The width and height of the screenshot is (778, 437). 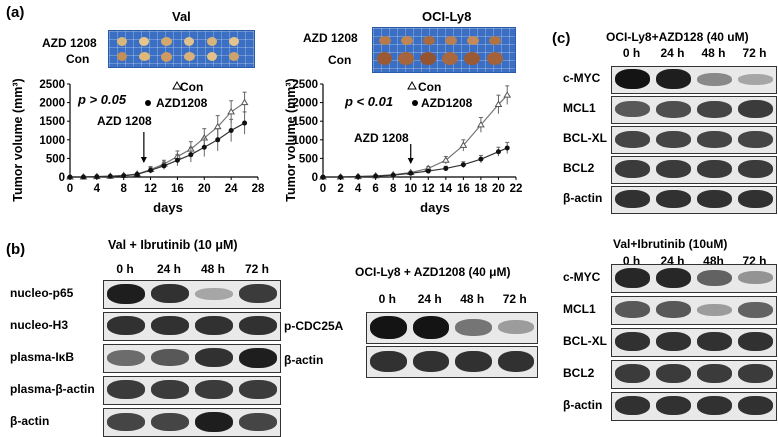 What do you see at coordinates (463, 189) in the screenshot?
I see `x-tick-label: 16` at bounding box center [463, 189].